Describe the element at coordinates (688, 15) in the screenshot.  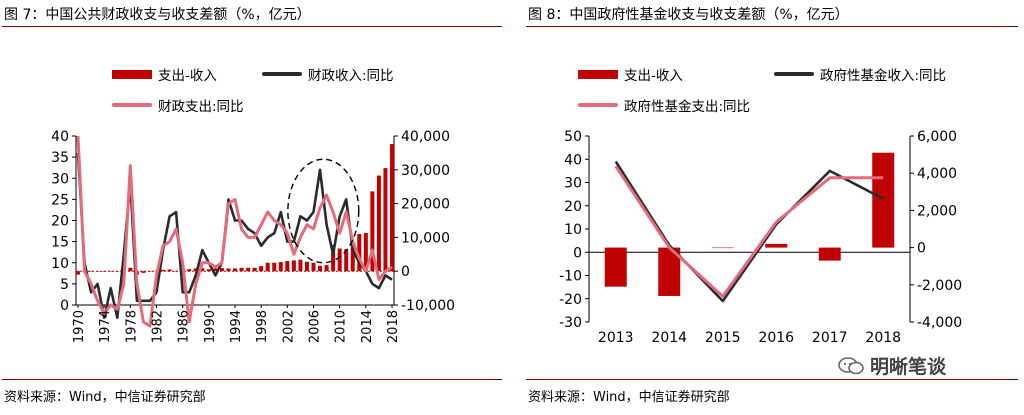
I see `figure-8-title: 图 8：中国政府性基金收支与收支差额（%，亿元）` at that location.